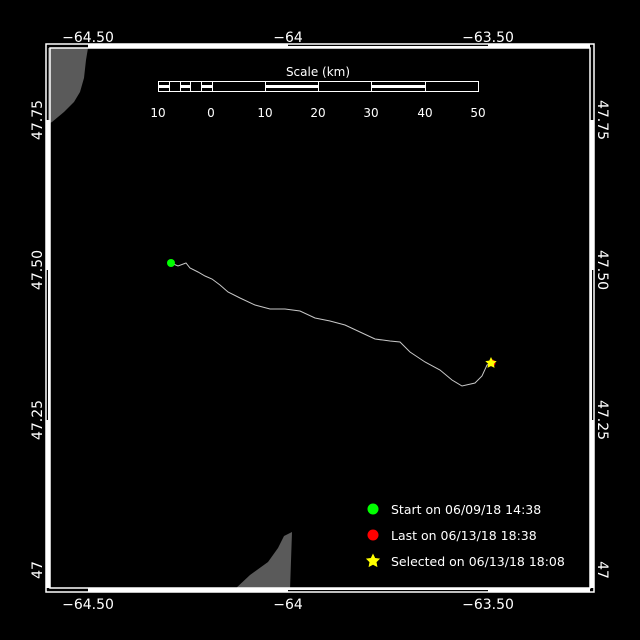 Image resolution: width=640 pixels, height=640 pixels. I want to click on drift-track, so click(331, 324).